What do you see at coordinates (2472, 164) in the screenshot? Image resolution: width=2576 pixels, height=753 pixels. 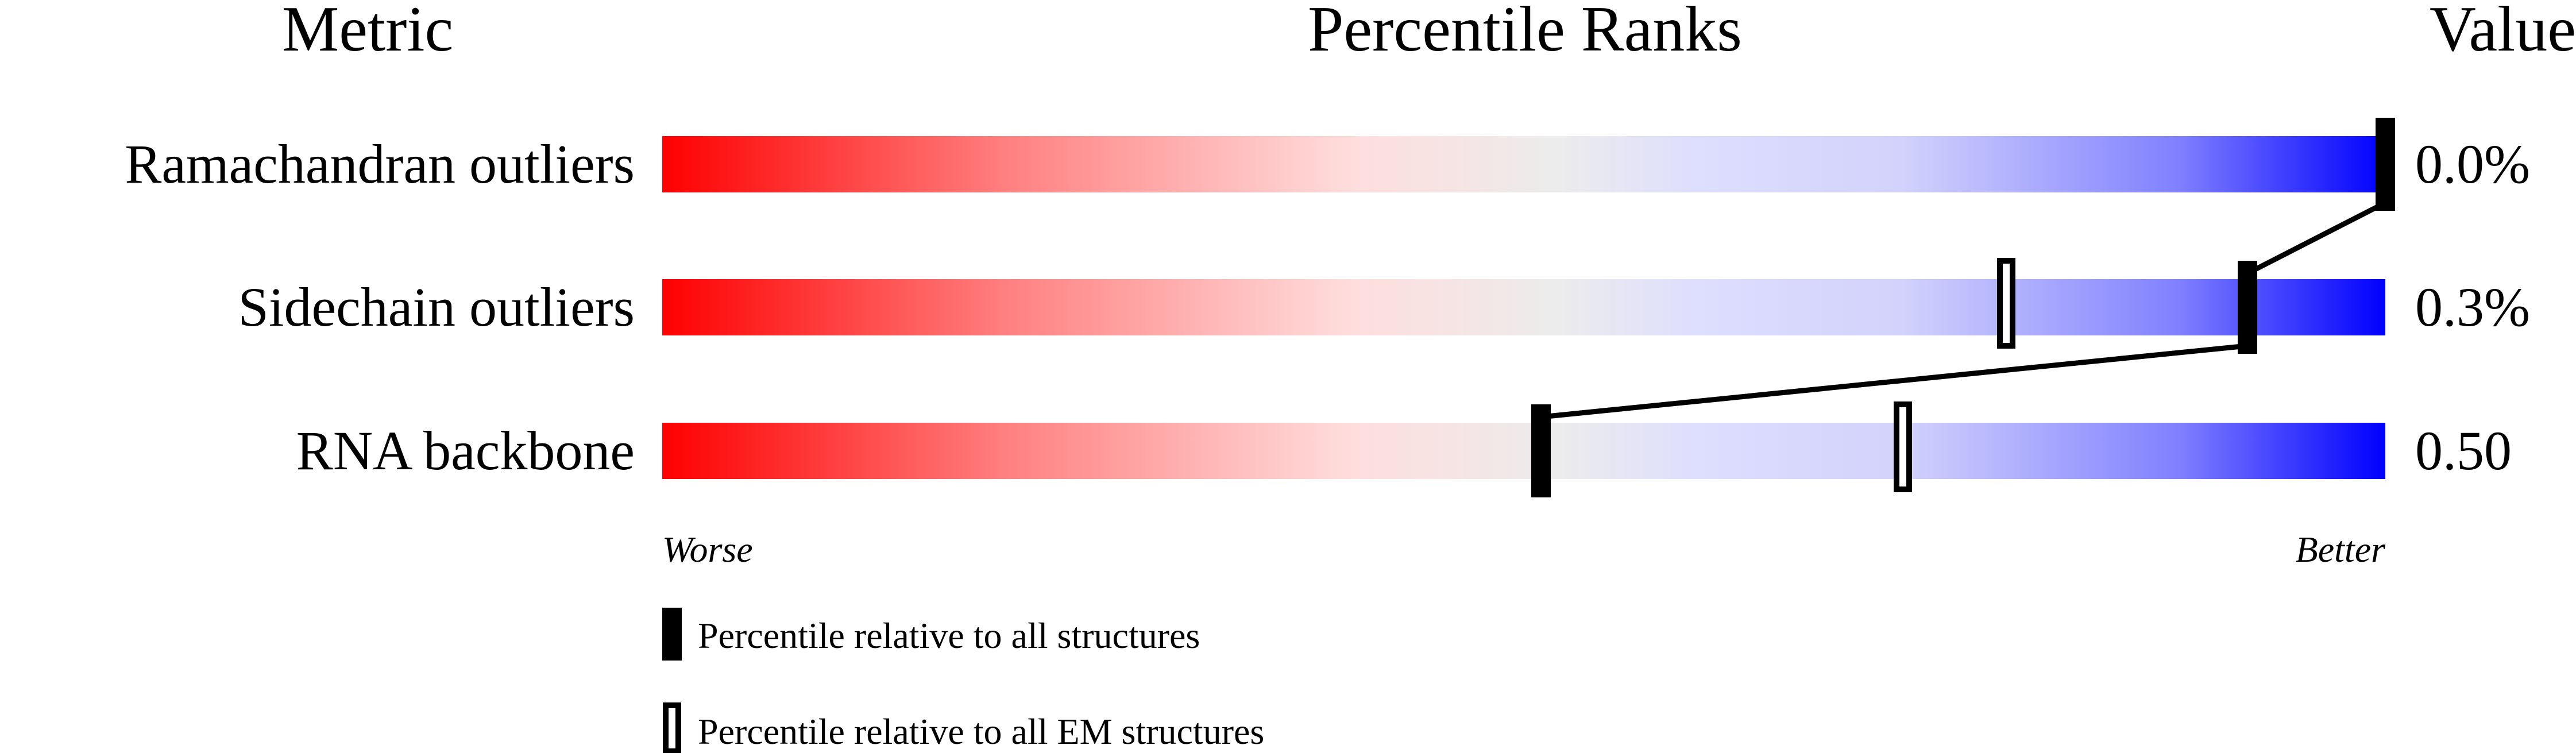 I see `metric-value: 0.0%` at bounding box center [2472, 164].